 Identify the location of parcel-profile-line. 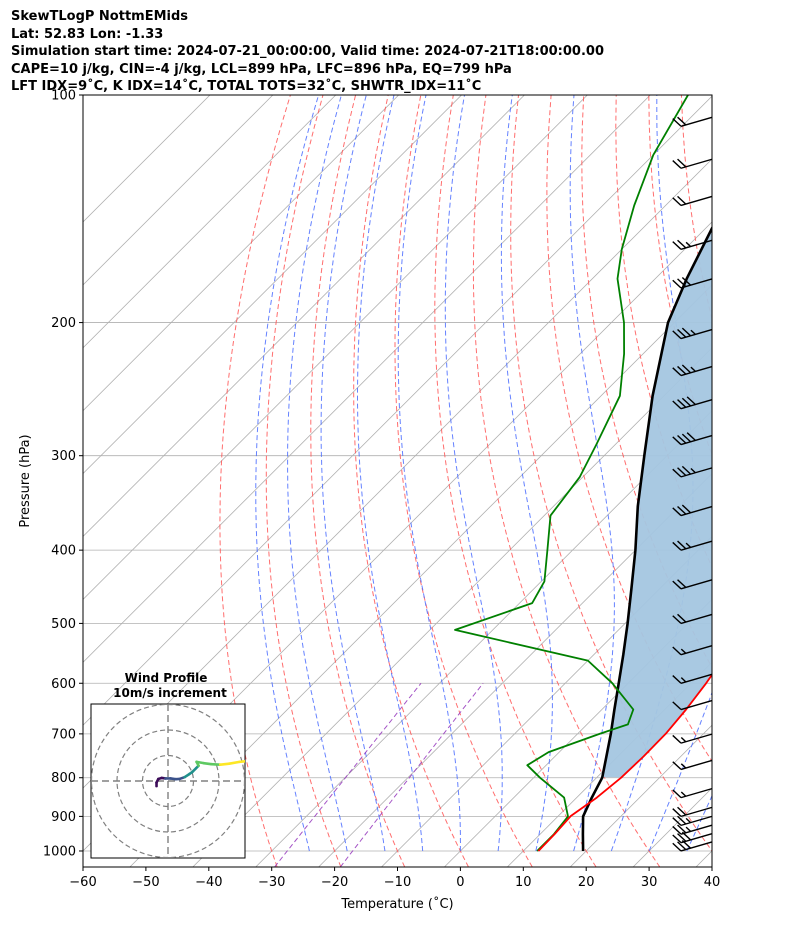
(624, 762).